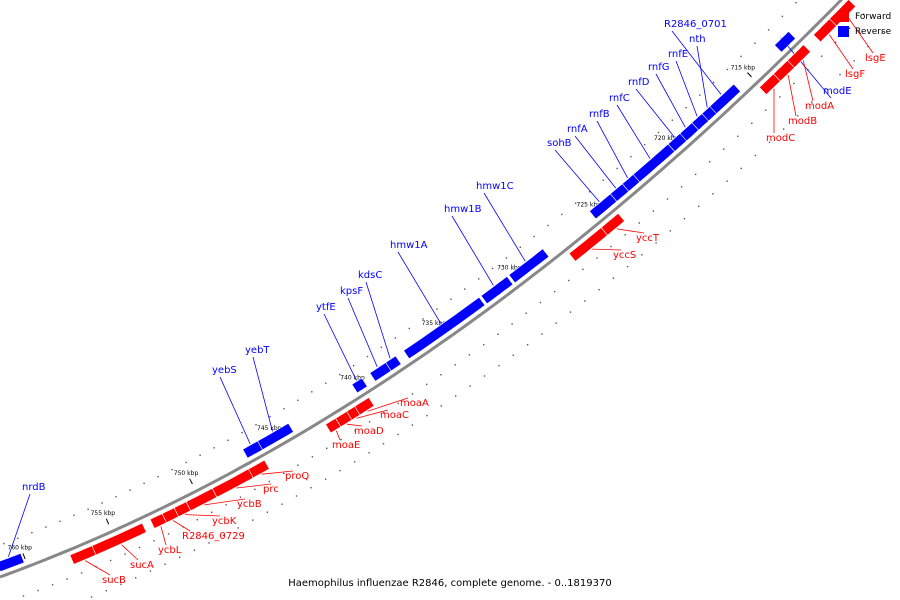 This screenshot has width=900, height=600. I want to click on kbp-tick-label: 720 kbp, so click(666, 138).